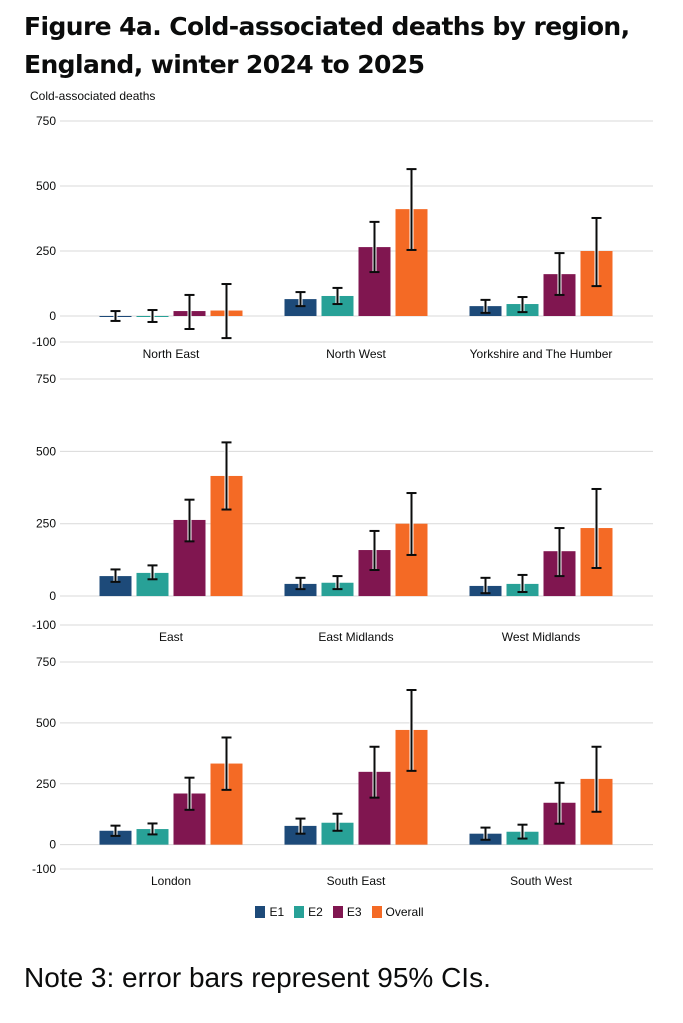  Describe the element at coordinates (356, 881) in the screenshot. I see `x-category-label: South East` at that location.